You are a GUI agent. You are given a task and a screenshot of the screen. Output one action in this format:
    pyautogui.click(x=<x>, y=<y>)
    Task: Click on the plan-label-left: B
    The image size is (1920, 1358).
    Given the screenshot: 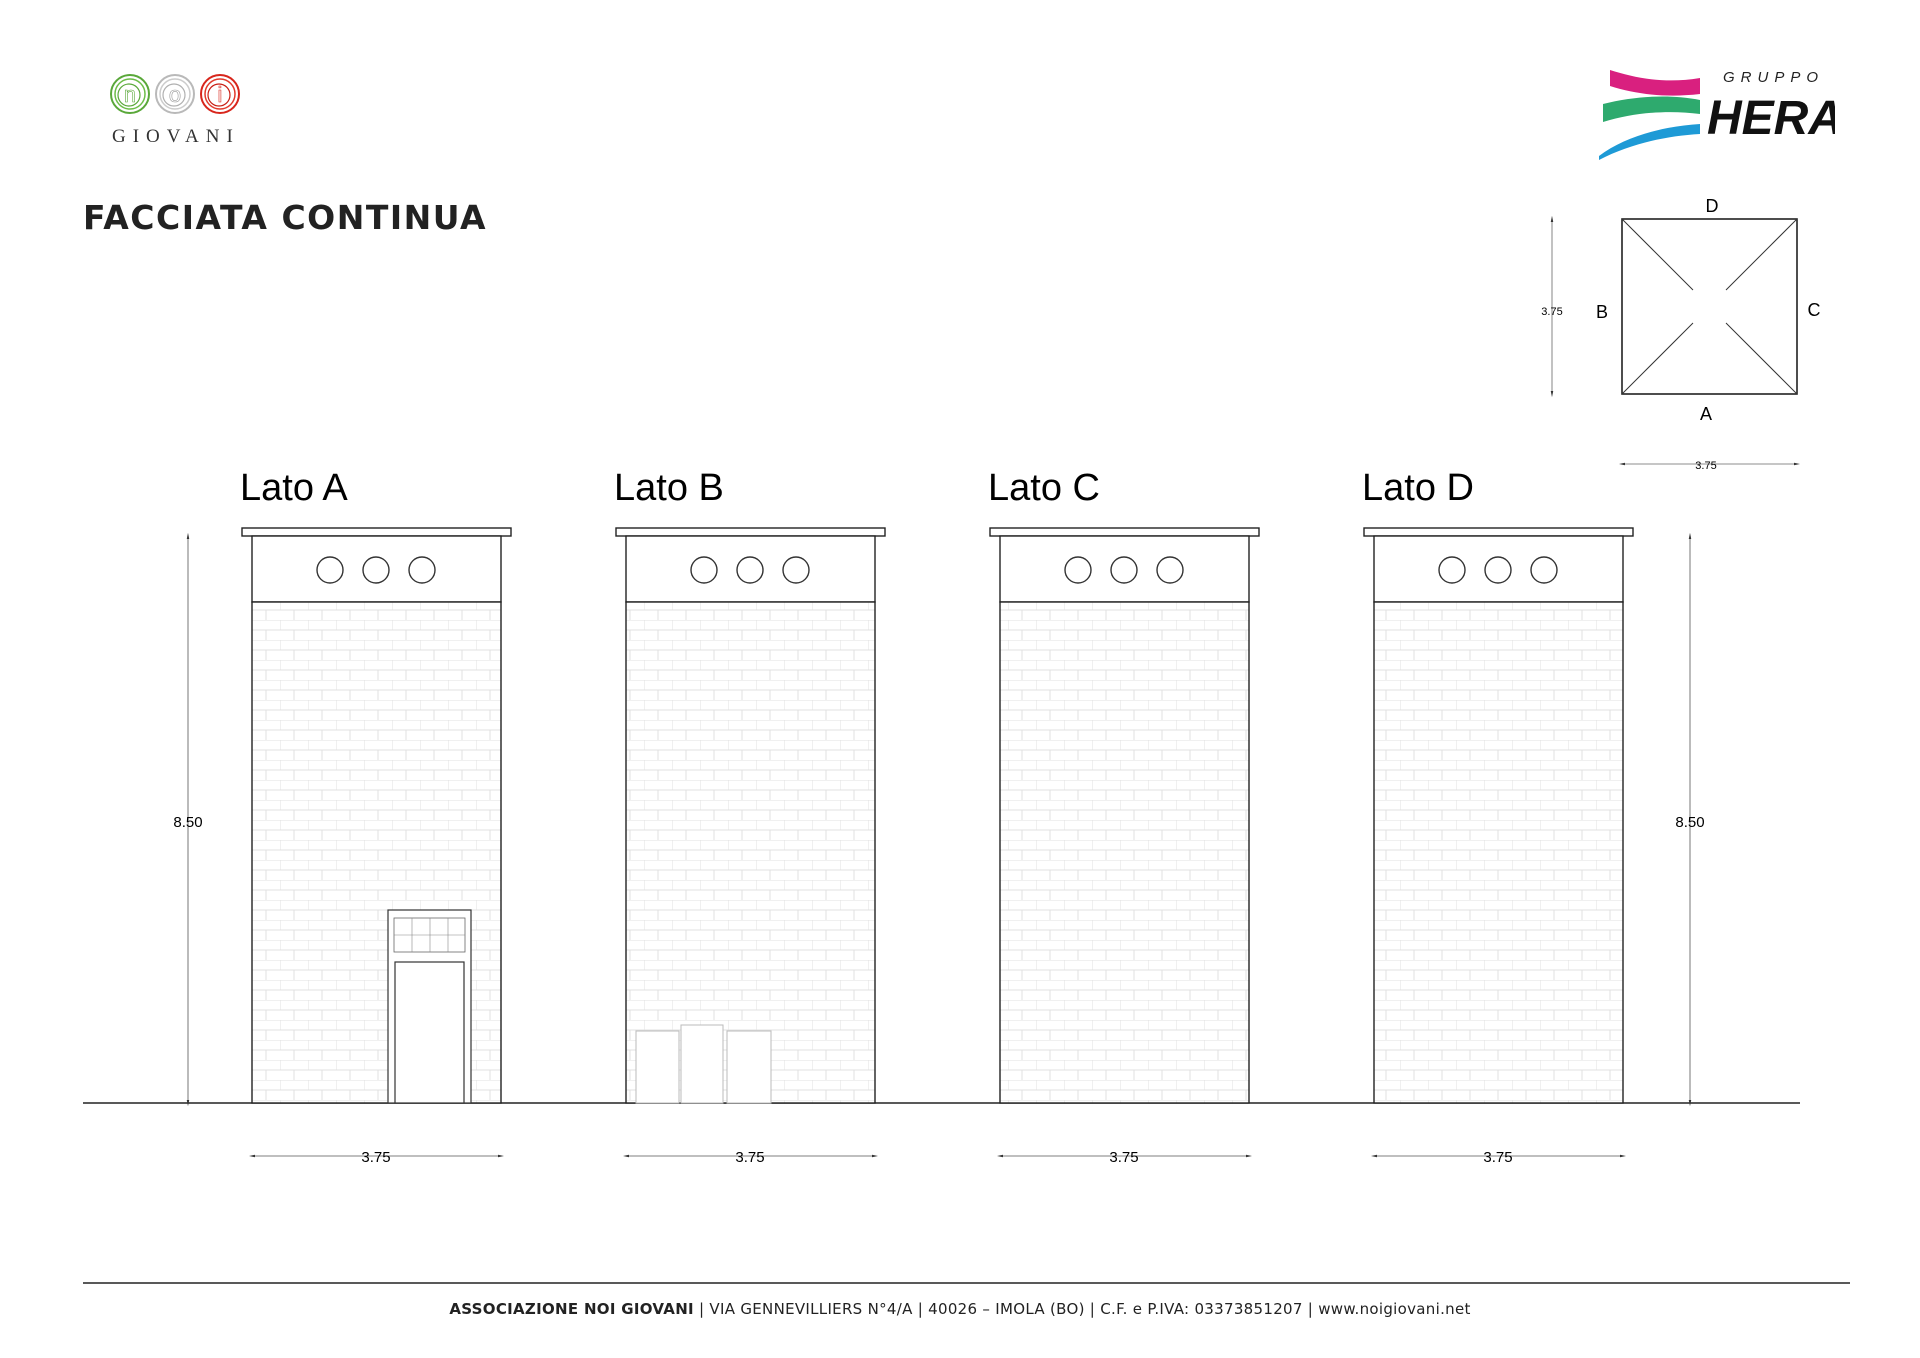 What is the action you would take?
    pyautogui.click(x=1602, y=312)
    